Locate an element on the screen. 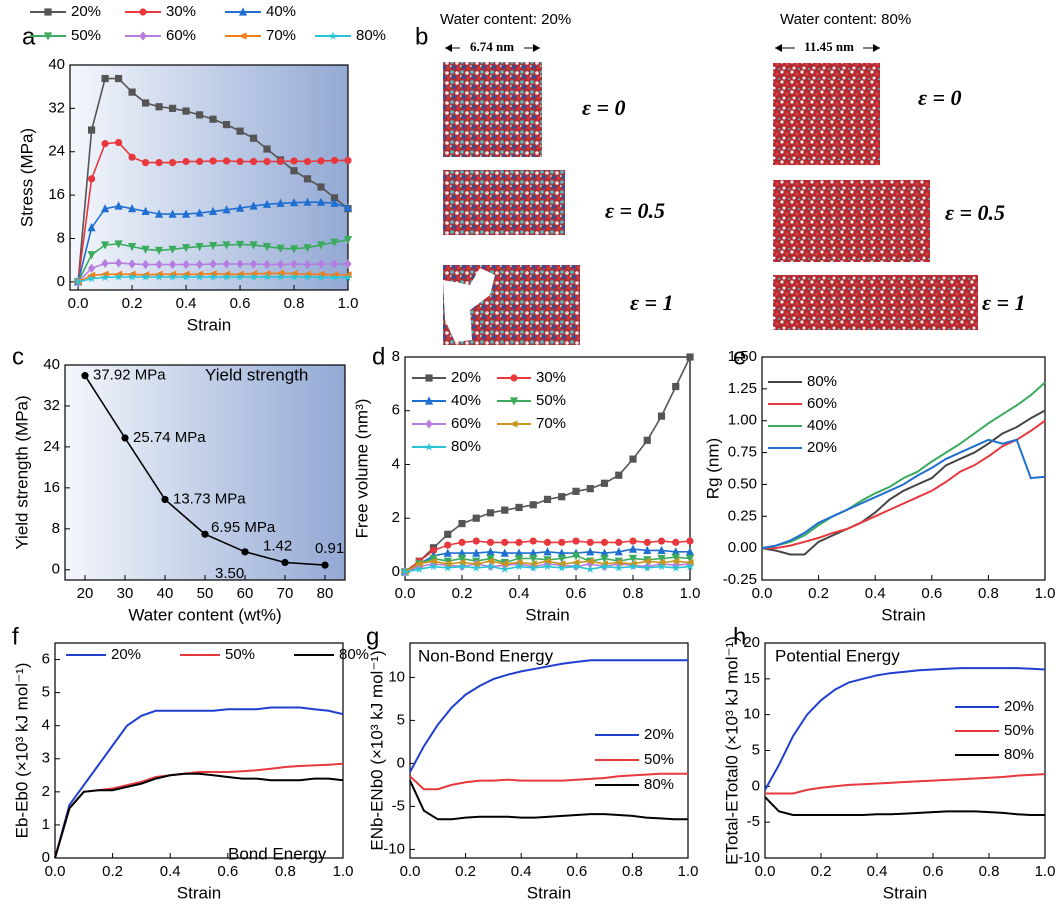 This screenshot has height=920, width=1060. series-line is located at coordinates (903, 482).